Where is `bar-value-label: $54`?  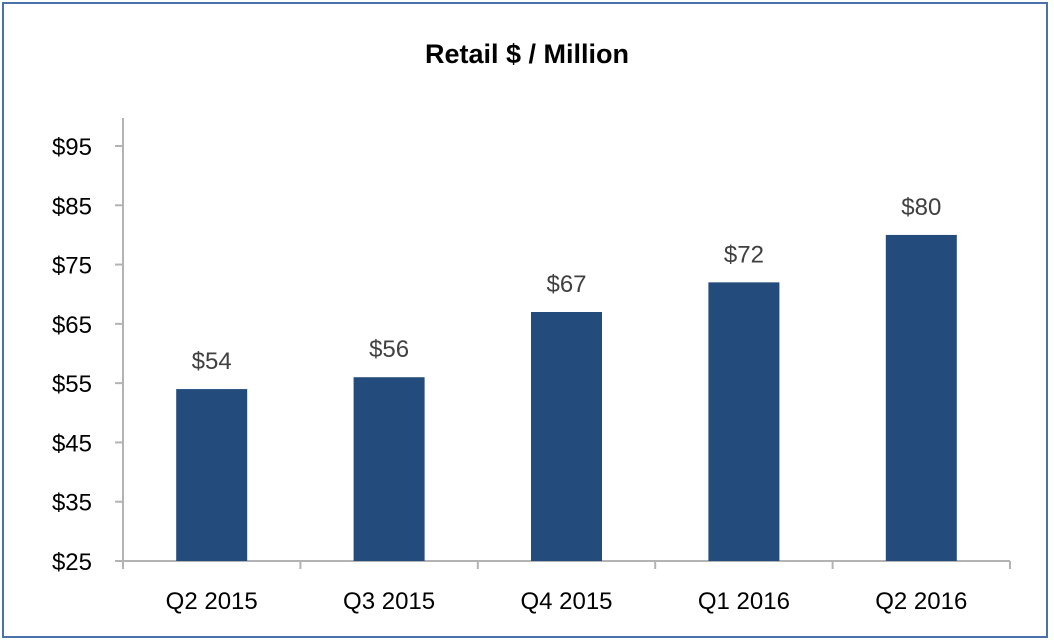
bar-value-label: $54 is located at coordinates (212, 361).